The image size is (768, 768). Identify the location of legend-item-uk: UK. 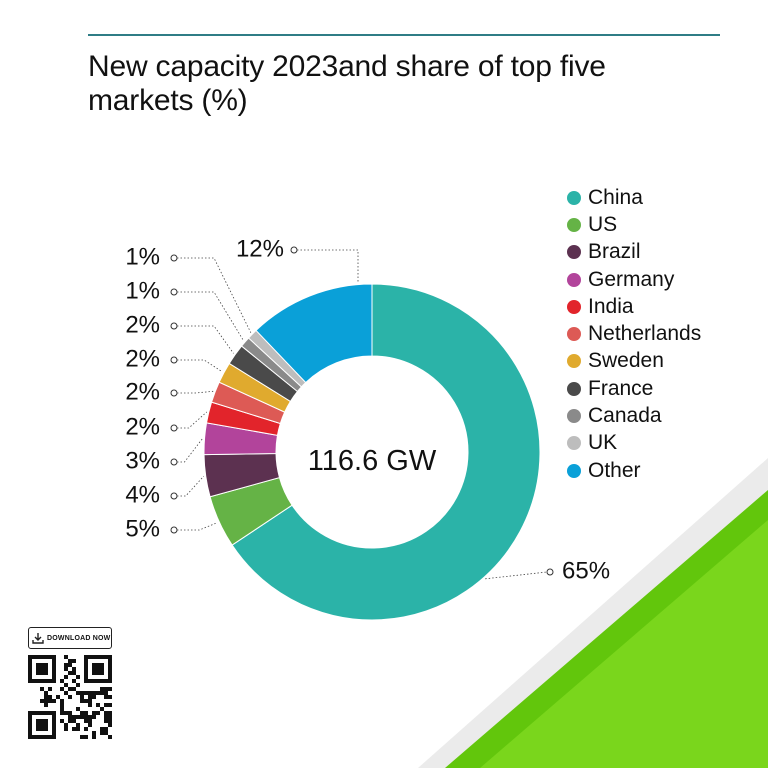
(634, 443).